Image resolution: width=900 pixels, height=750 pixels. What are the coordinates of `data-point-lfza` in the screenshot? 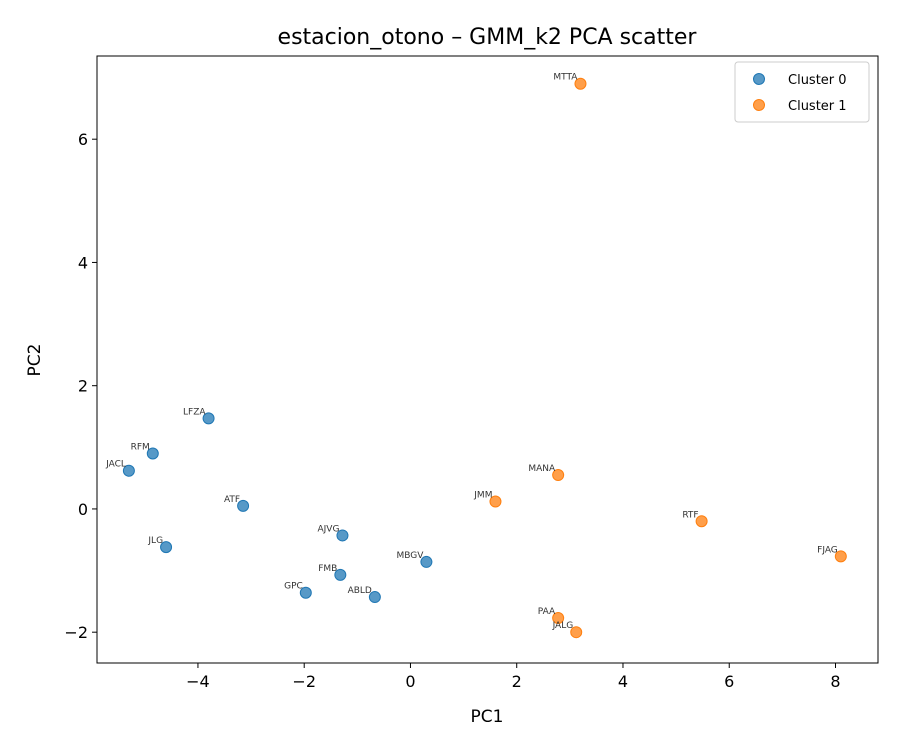 It's located at (208, 418).